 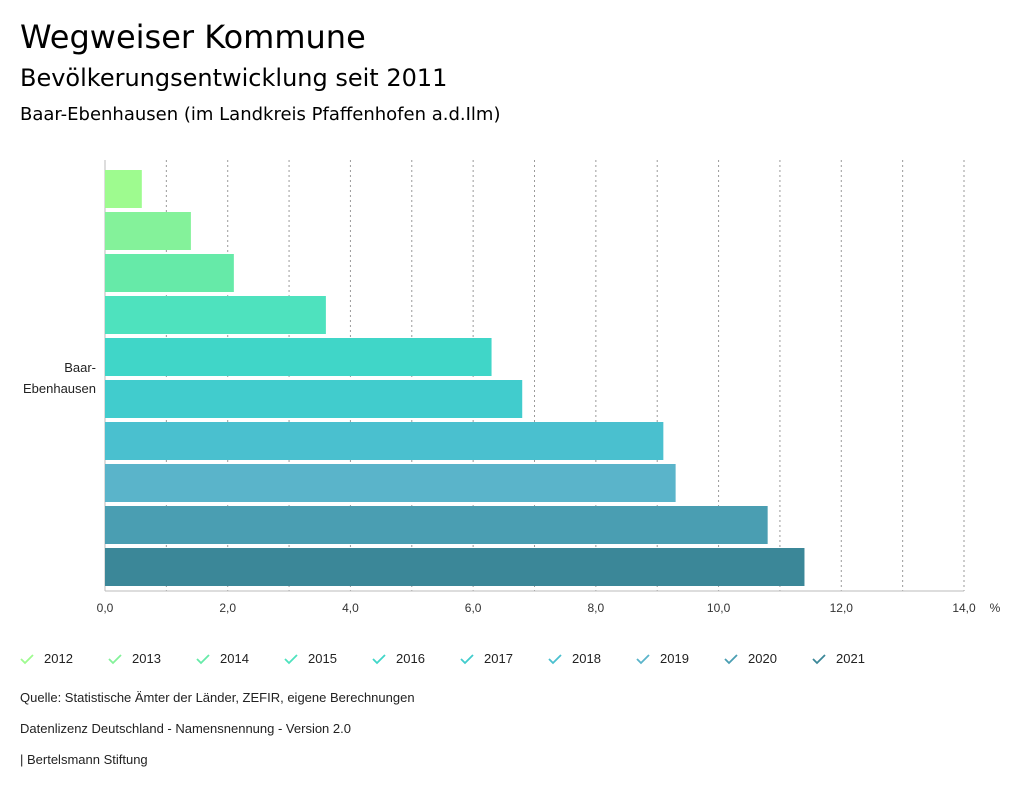 What do you see at coordinates (350, 608) in the screenshot?
I see `x-tick-label: 4,0` at bounding box center [350, 608].